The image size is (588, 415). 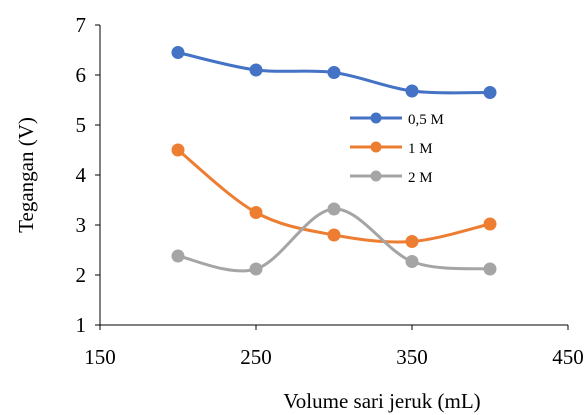 I want to click on x-axis-title: Volume sari jeruk (mL), so click(x=381, y=401).